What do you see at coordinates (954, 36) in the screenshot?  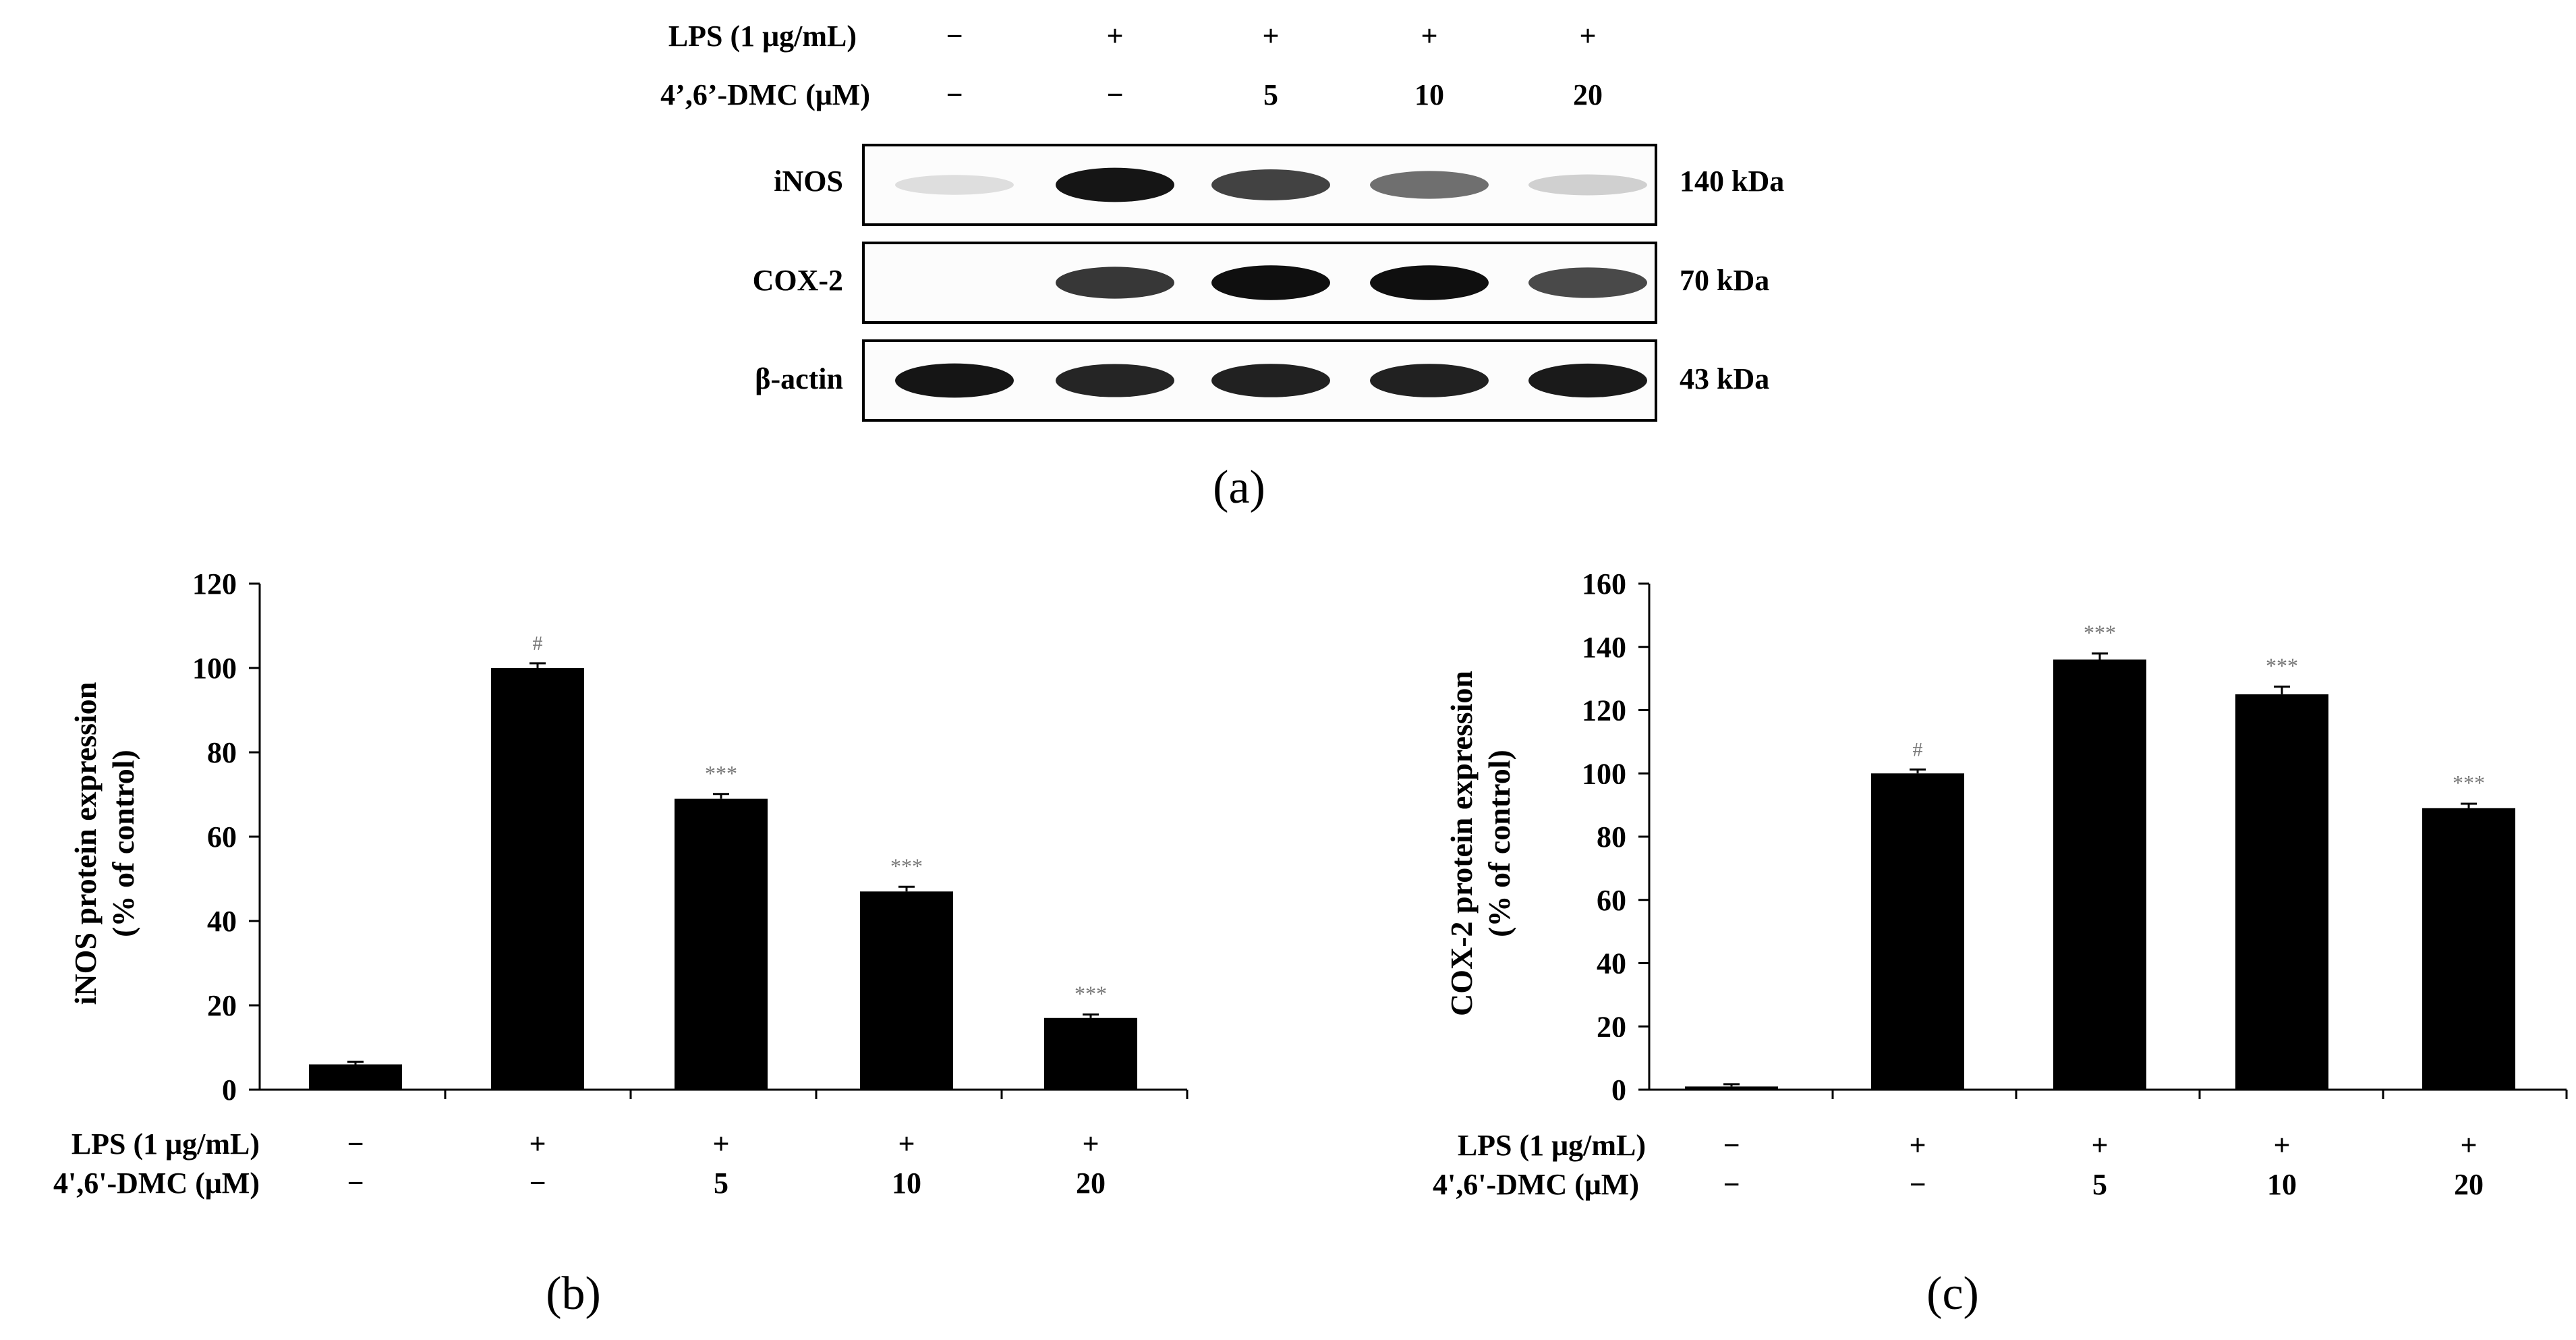 I see `panel-a-row1-lane1: −` at bounding box center [954, 36].